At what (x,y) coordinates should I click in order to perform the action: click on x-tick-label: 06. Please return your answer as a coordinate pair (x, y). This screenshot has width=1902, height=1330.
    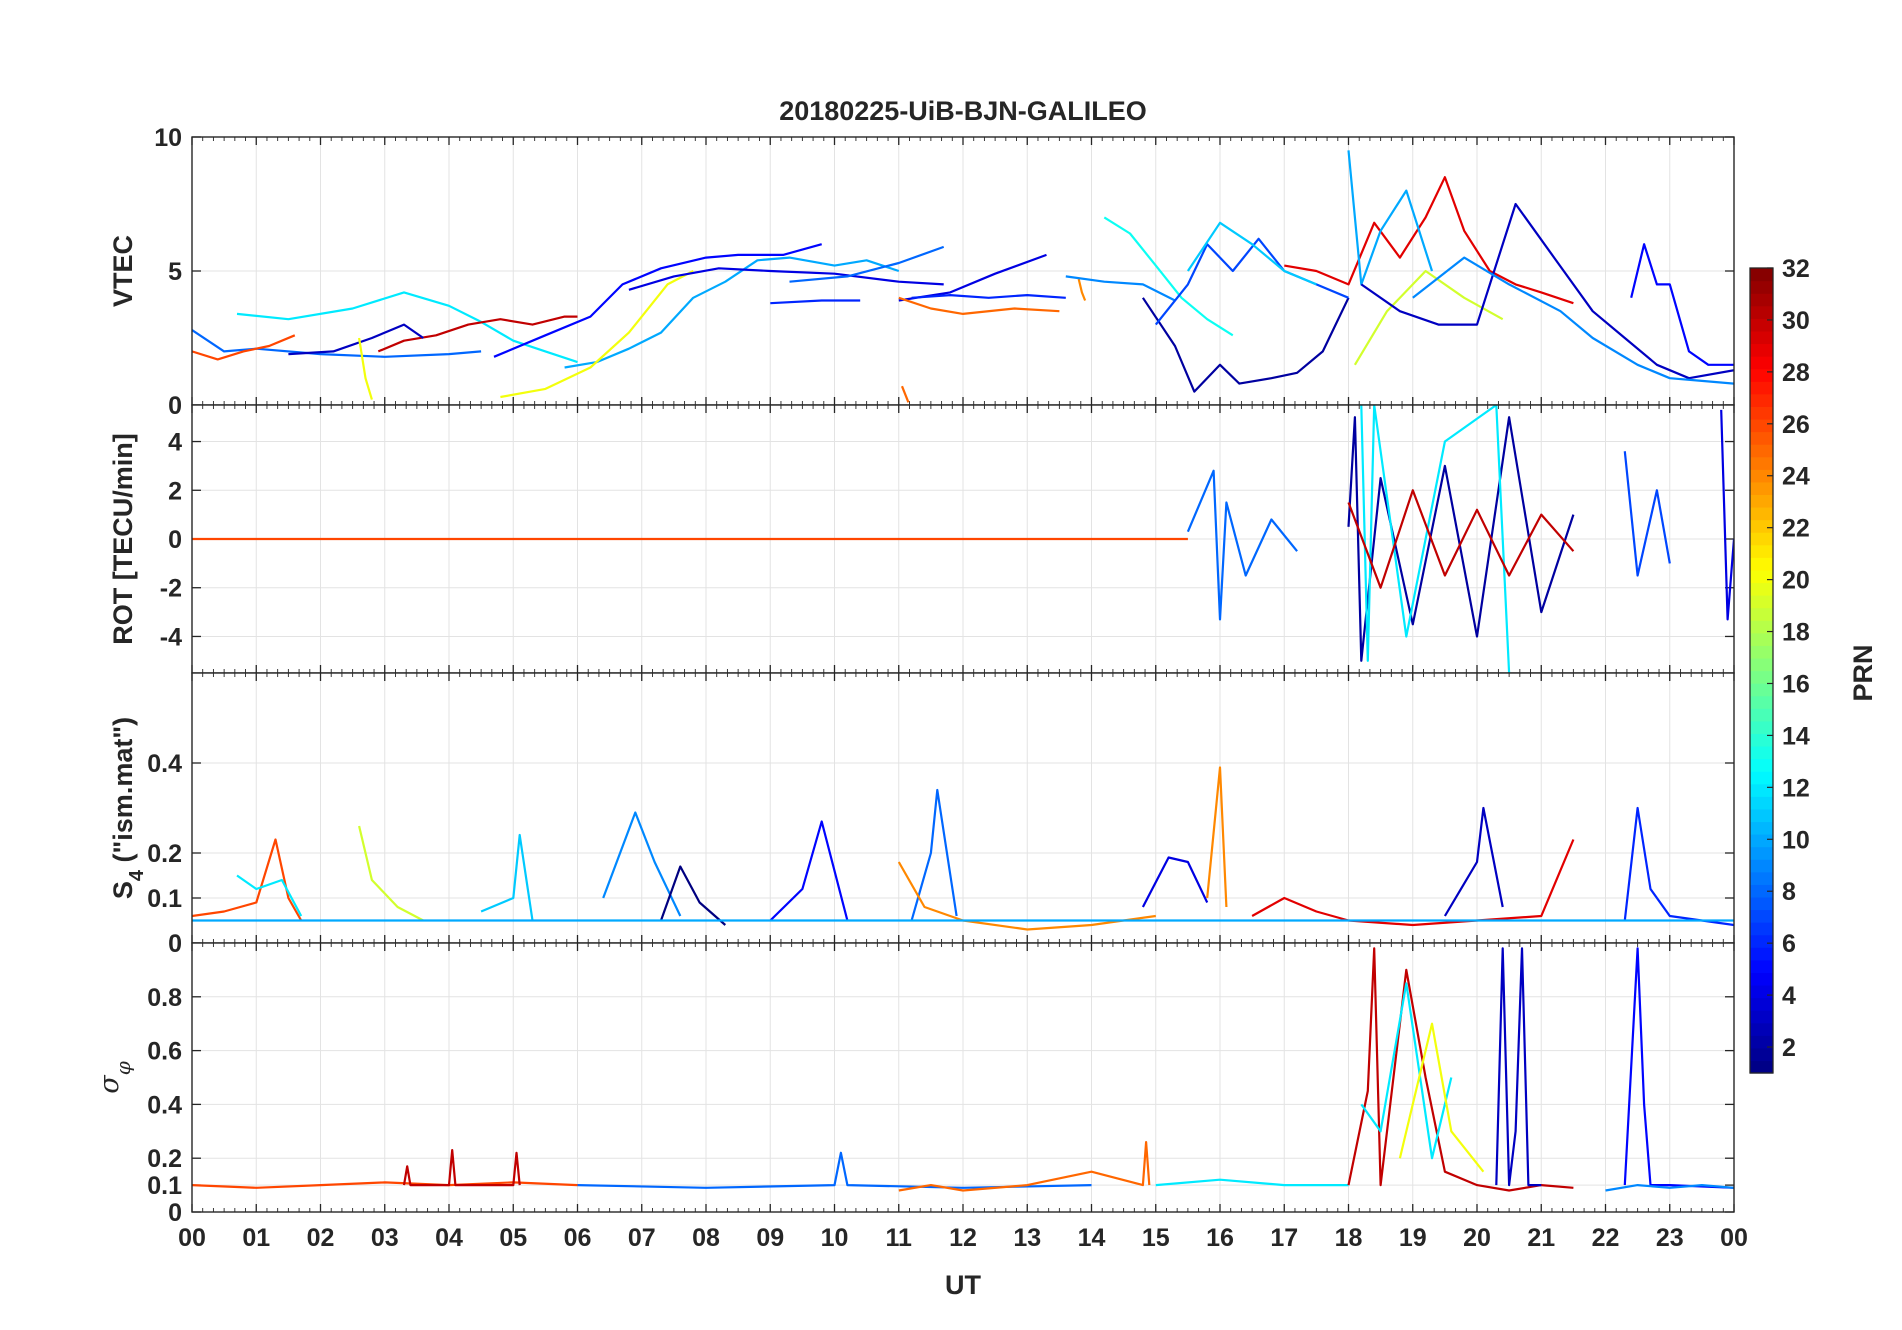
    Looking at the image, I should click on (578, 1238).